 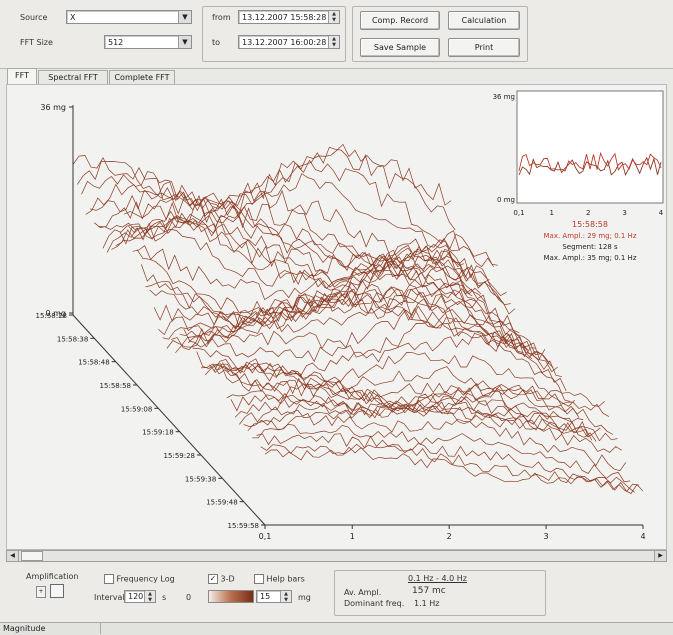 I want to click on interval-label: Intervall, so click(x=110, y=597).